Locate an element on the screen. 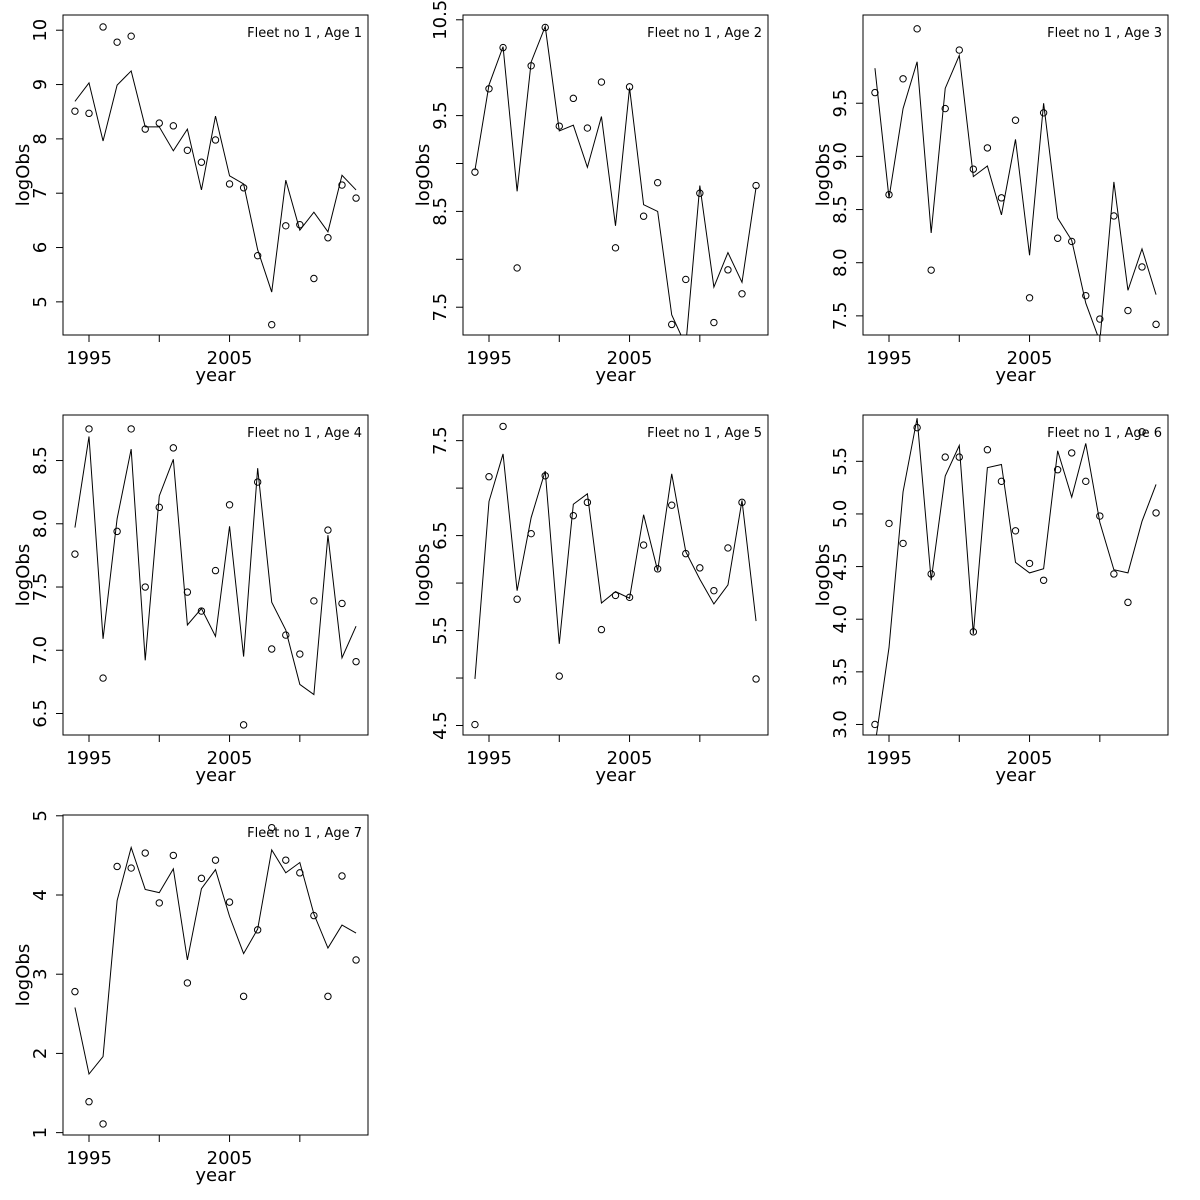 The image size is (1200, 1200). panel-title: Fleet no 1 , Age 5 is located at coordinates (704, 433).